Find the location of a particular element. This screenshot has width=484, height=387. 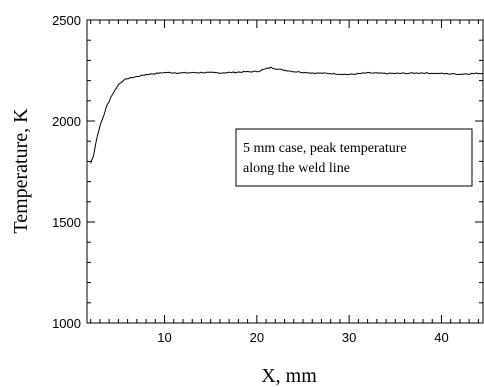

y-tick-label: 1000 is located at coordinates (66, 323).